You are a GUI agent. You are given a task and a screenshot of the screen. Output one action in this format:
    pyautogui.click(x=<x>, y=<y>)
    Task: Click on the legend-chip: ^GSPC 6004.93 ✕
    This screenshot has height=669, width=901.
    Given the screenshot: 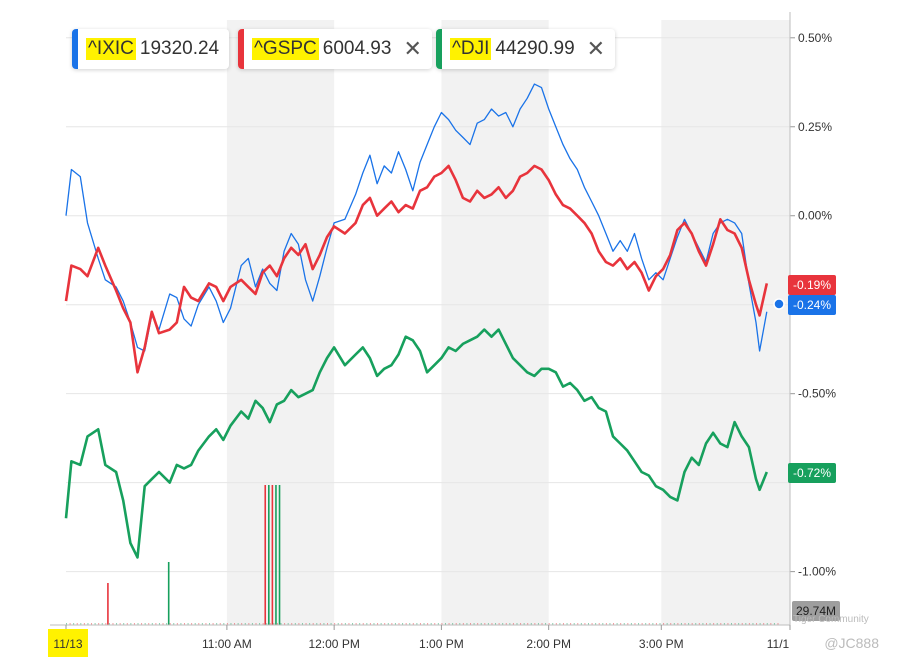 What is the action you would take?
    pyautogui.click(x=335, y=49)
    